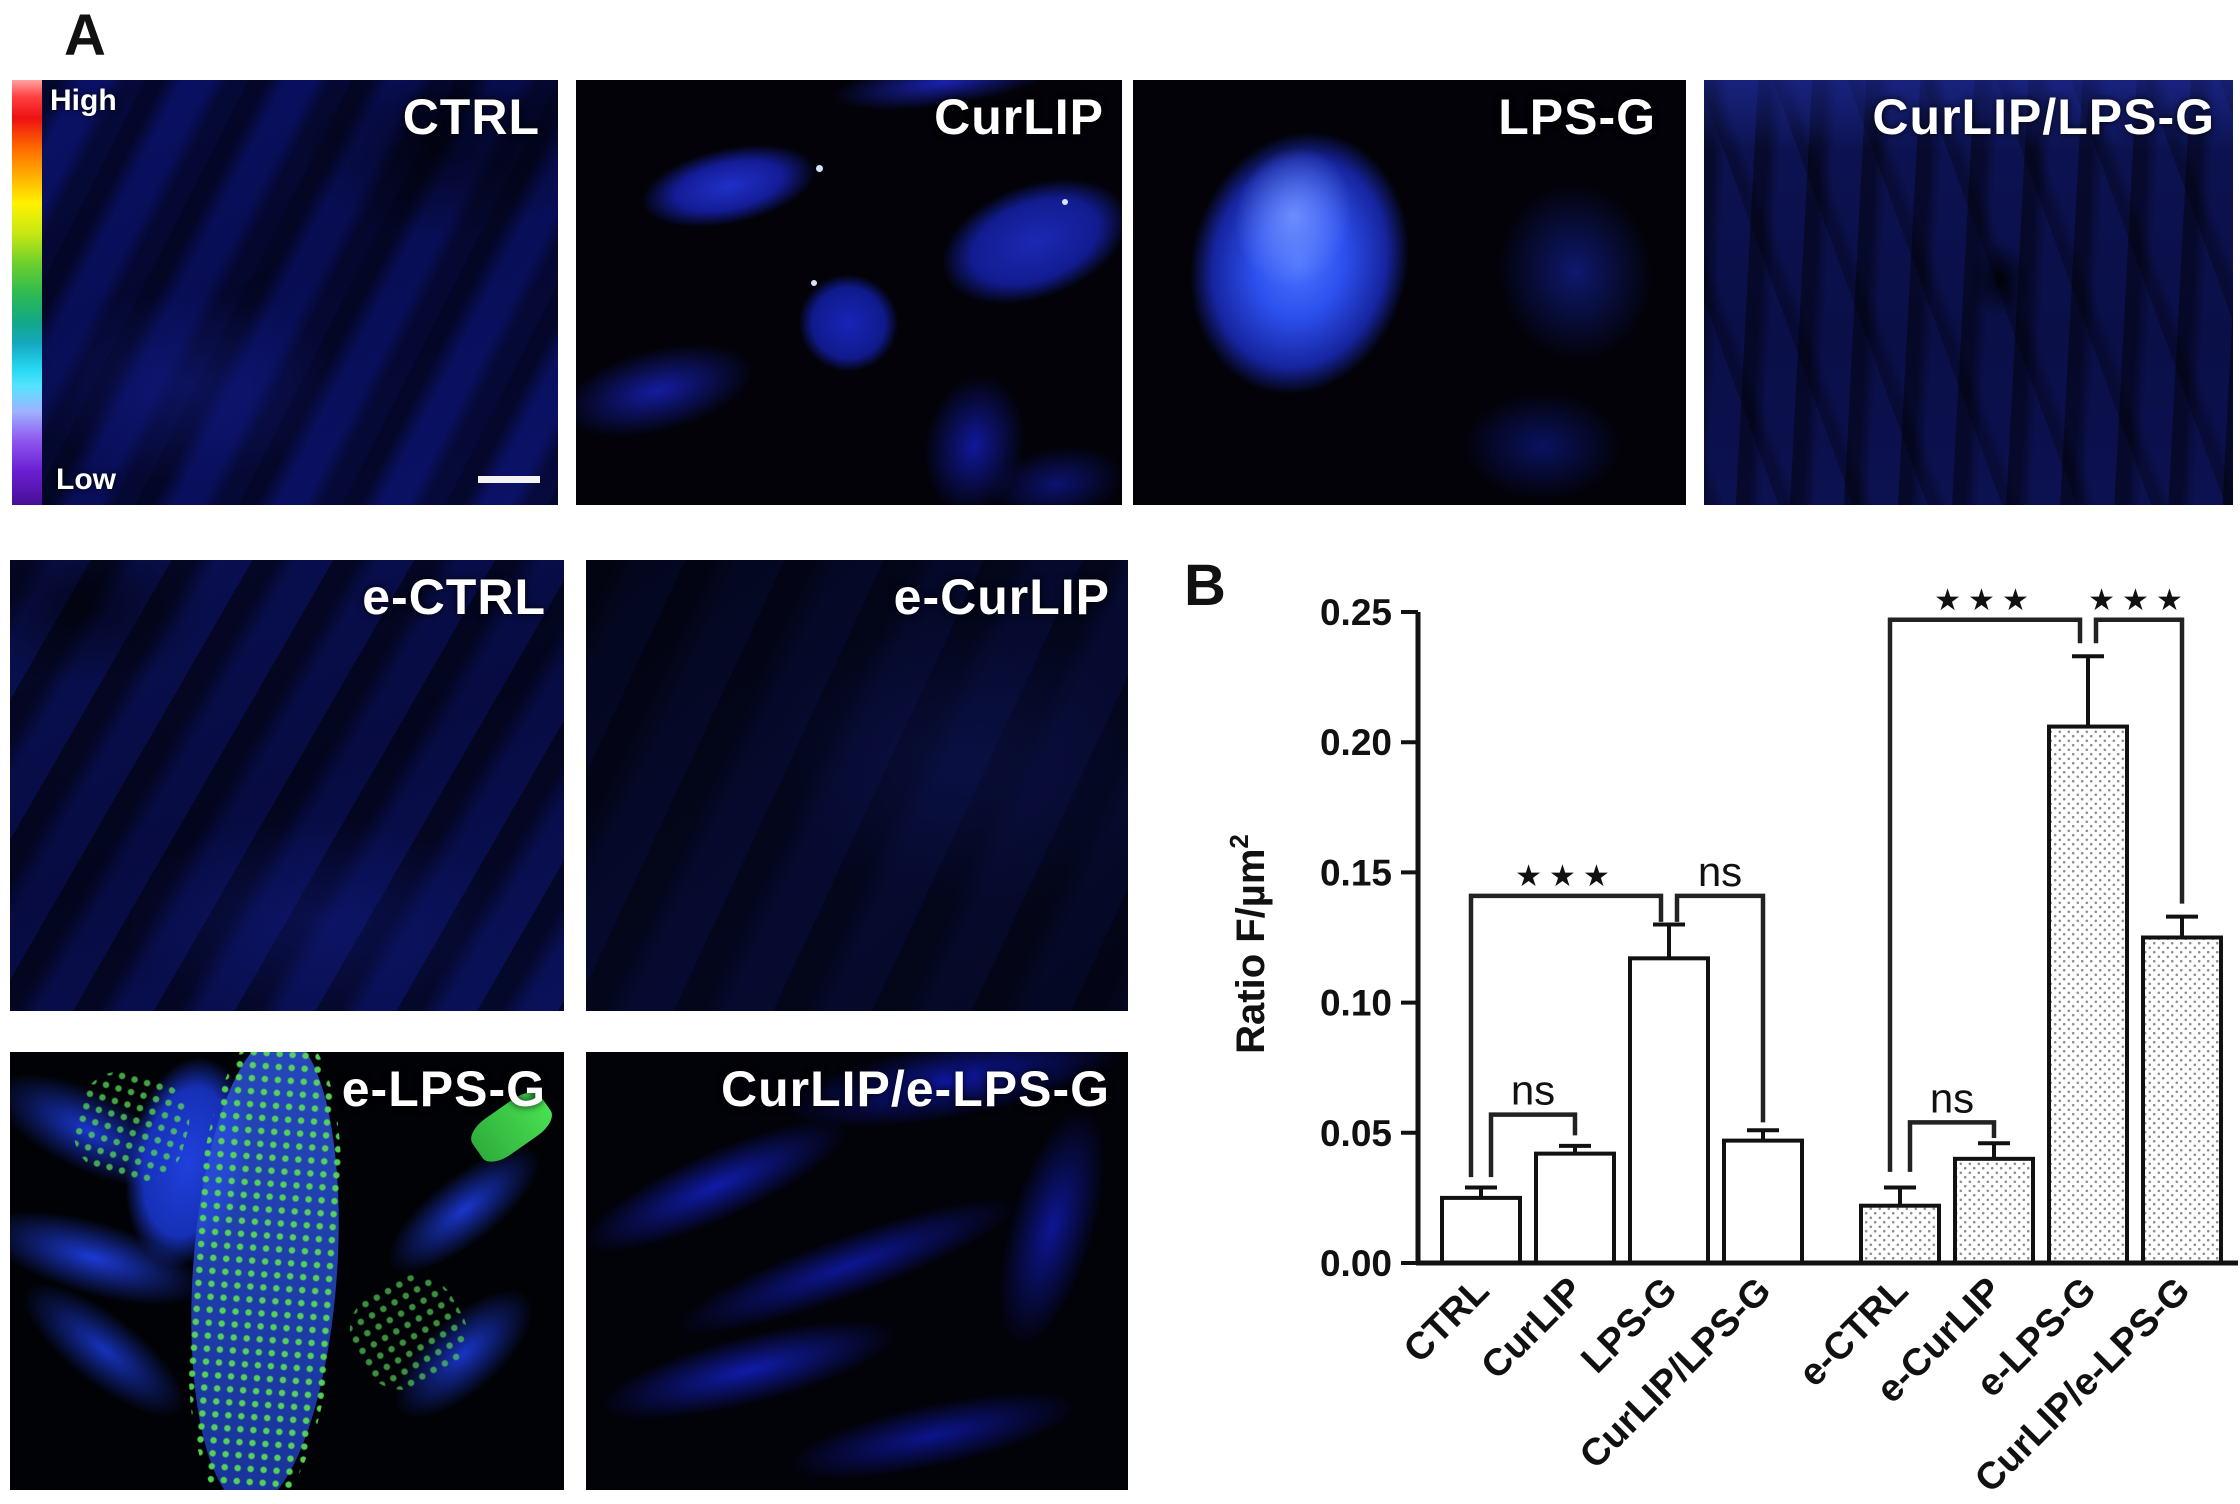 The height and width of the screenshot is (1504, 2240). What do you see at coordinates (86, 479) in the screenshot?
I see `colorbar-low-label: Low` at bounding box center [86, 479].